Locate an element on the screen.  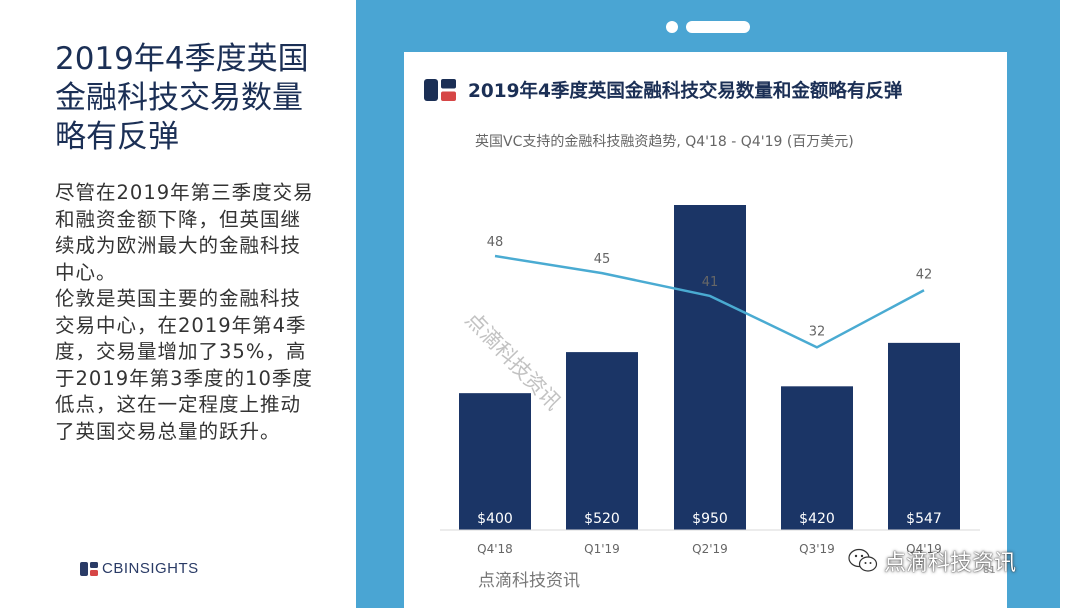
line-value-label: 41 is located at coordinates (710, 282).